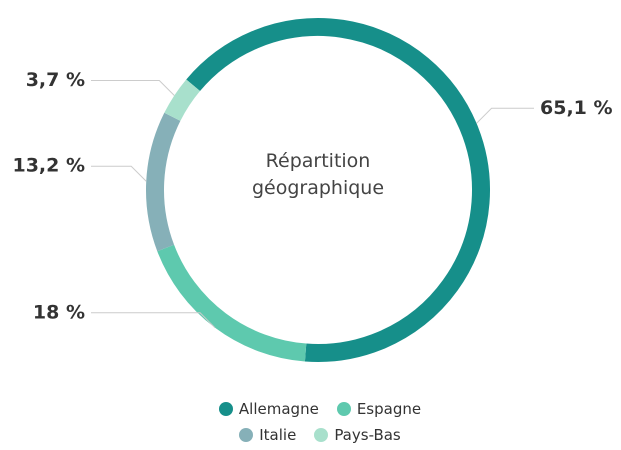 The height and width of the screenshot is (450, 621). Describe the element at coordinates (59, 312) in the screenshot. I see `value-label: 18 %` at that location.